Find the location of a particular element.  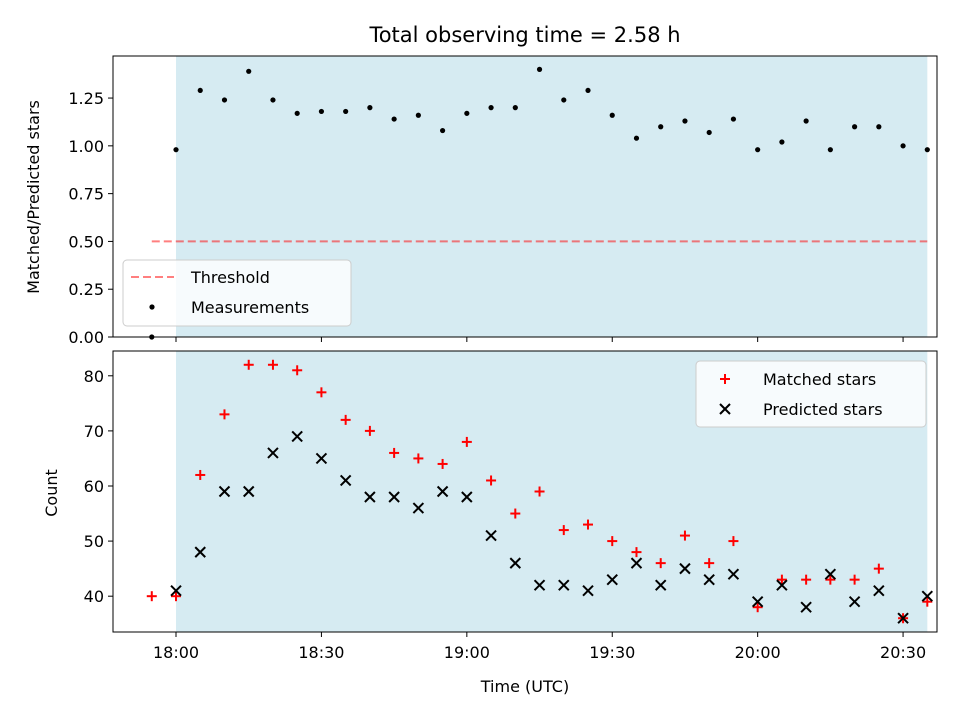

legend-measurement-swatch is located at coordinates (152, 307).